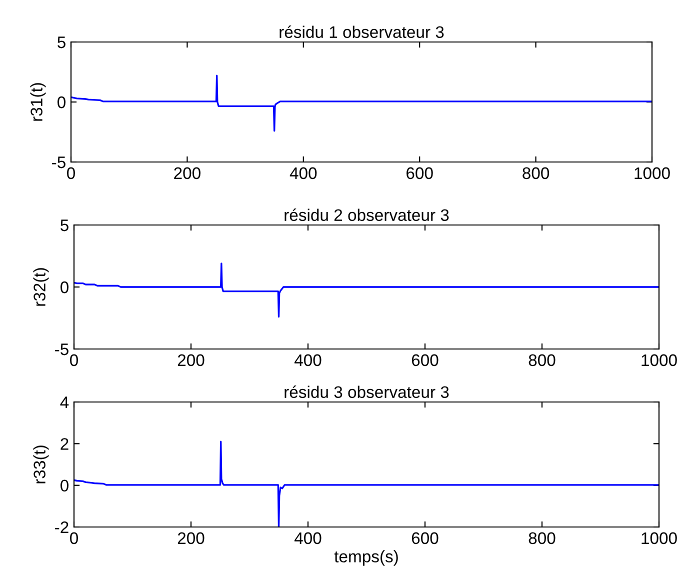  I want to click on y-tick-label: -2, so click(61, 527).